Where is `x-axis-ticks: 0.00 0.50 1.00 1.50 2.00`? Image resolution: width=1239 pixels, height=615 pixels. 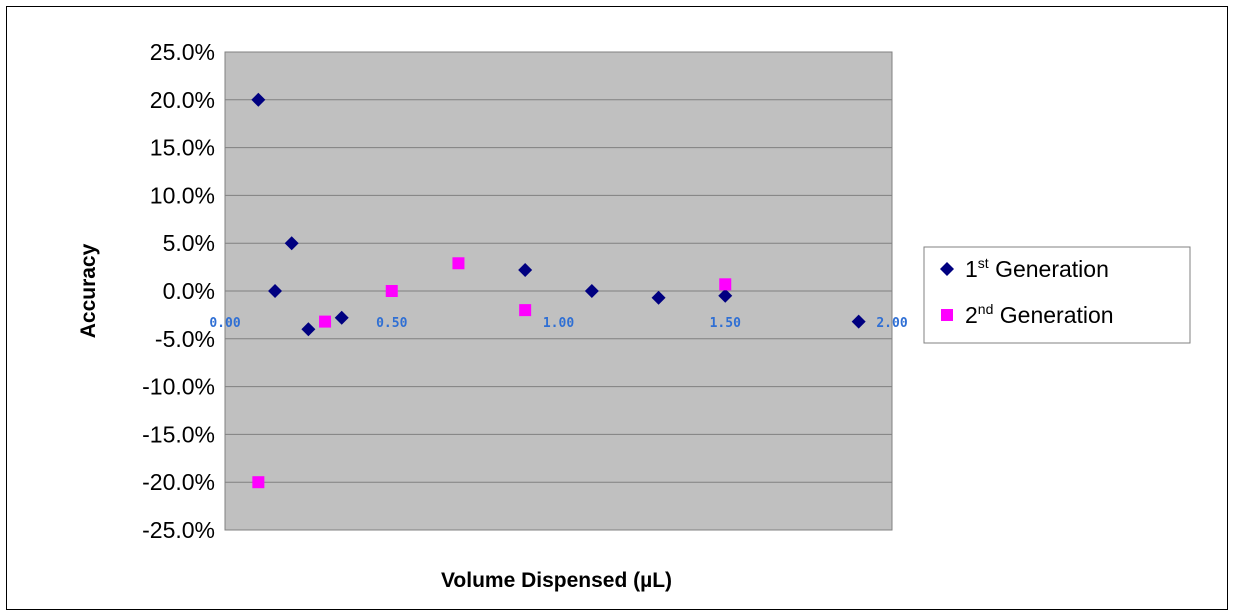
x-axis-ticks: 0.00 0.50 1.00 1.50 2.00 is located at coordinates (558, 323).